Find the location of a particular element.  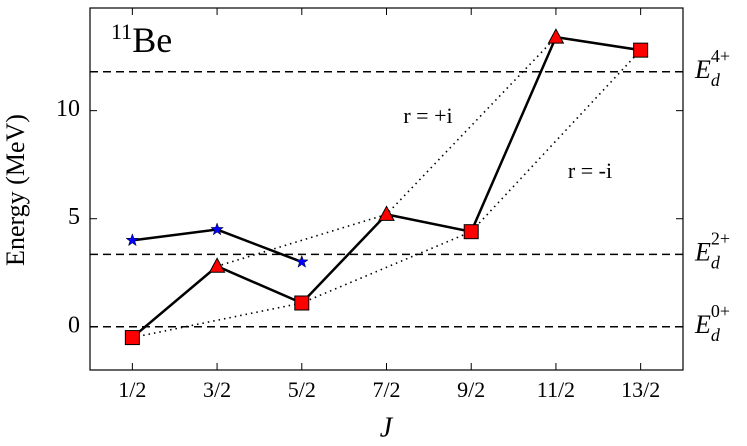

reference-label: Ed 0+ is located at coordinates (712, 323).